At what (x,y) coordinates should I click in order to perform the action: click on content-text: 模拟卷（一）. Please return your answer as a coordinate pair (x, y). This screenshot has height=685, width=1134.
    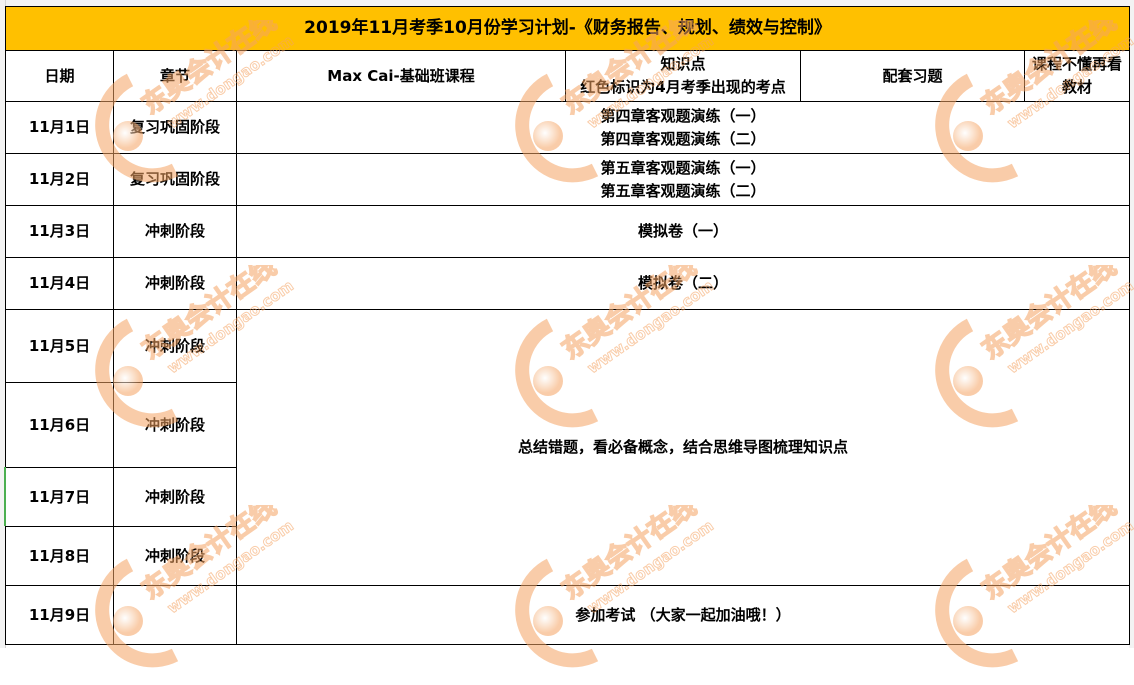
    Looking at the image, I should click on (682, 231).